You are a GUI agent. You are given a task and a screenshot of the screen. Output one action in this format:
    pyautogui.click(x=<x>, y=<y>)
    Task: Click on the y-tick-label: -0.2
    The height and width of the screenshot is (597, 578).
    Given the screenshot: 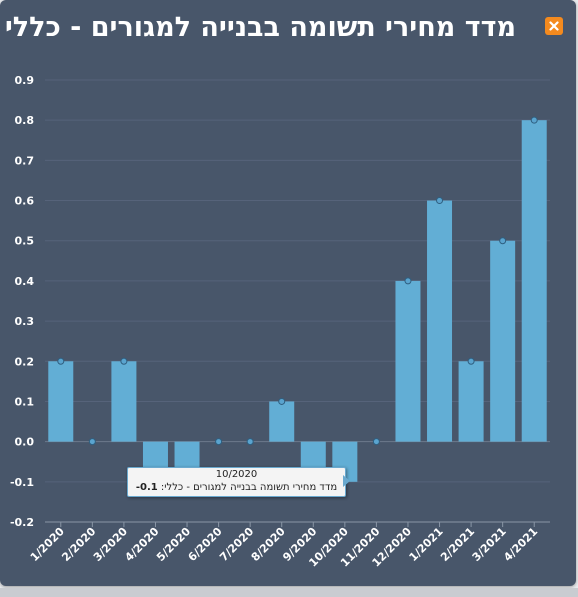 What is the action you would take?
    pyautogui.click(x=22, y=522)
    